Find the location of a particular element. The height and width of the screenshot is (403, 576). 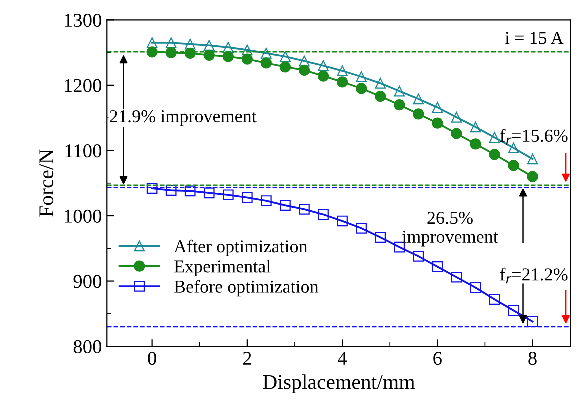

legend-label: Experimental is located at coordinates (222, 268).